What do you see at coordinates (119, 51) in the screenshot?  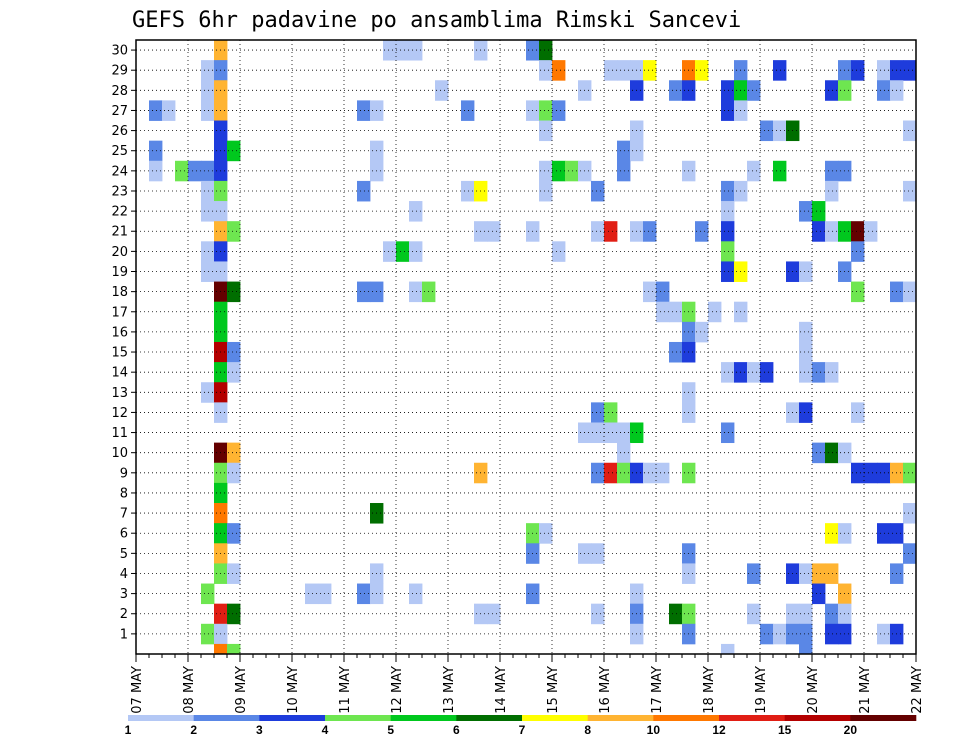 I see `y-tick-label: 30` at bounding box center [119, 51].